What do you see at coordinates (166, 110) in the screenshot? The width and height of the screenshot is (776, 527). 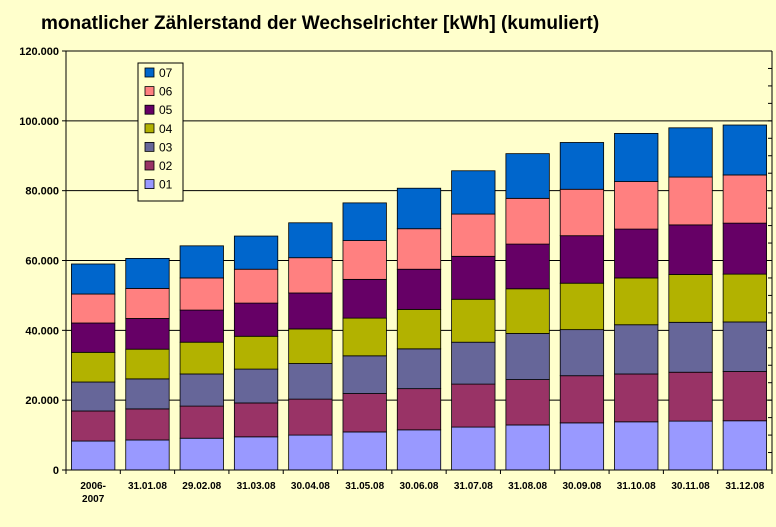 I see `legend-label-05: 05` at bounding box center [166, 110].